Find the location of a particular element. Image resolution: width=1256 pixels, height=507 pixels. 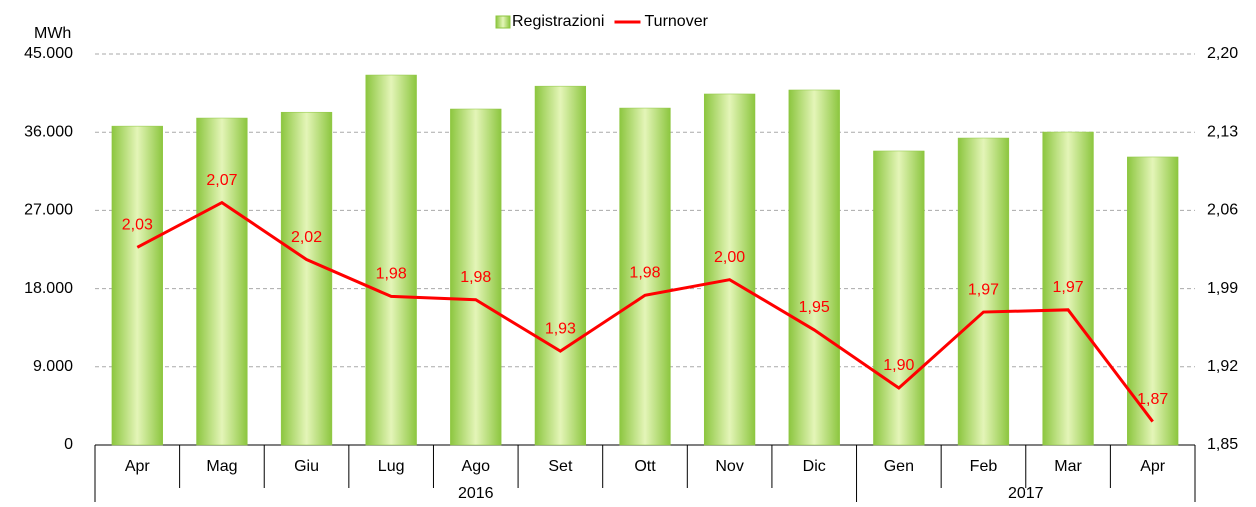

legend-swatch is located at coordinates (503, 22).